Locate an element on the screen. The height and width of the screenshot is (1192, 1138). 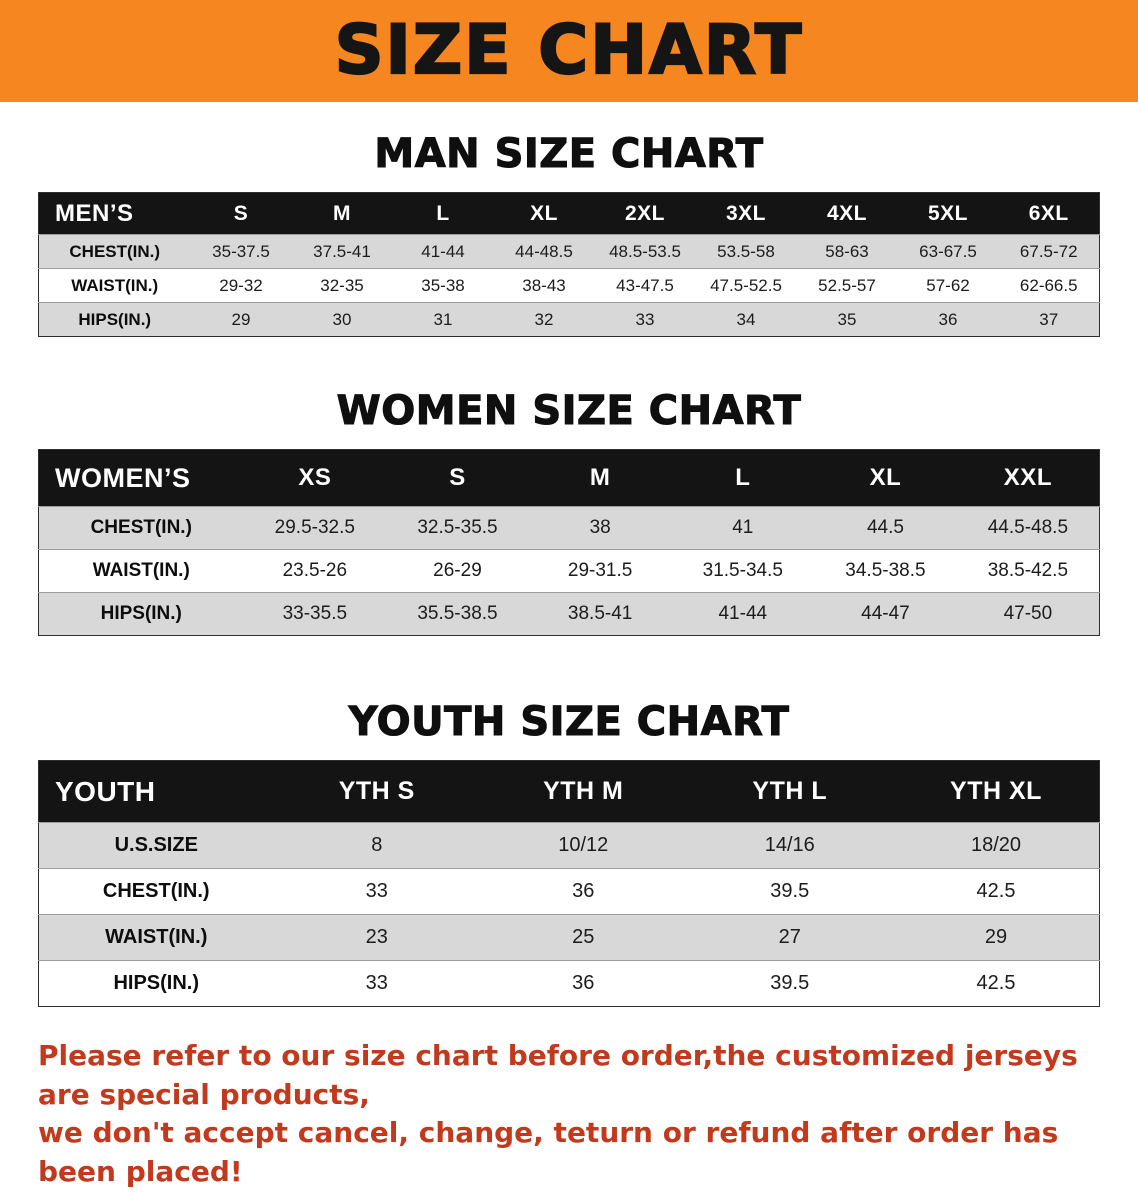
size-value: 47.5-52.5 is located at coordinates (746, 285).